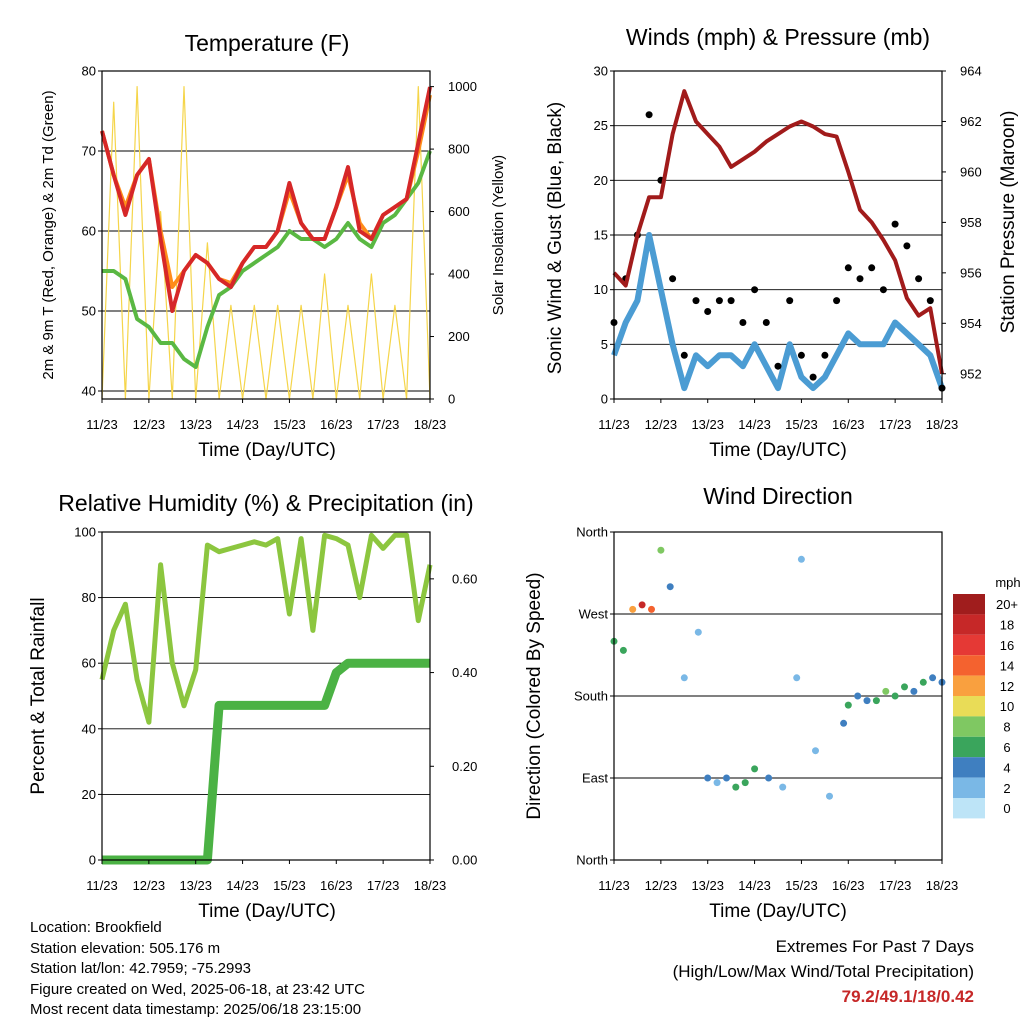  What do you see at coordinates (195, 424) in the screenshot?
I see `x-tick-label: 13/23` at bounding box center [195, 424].